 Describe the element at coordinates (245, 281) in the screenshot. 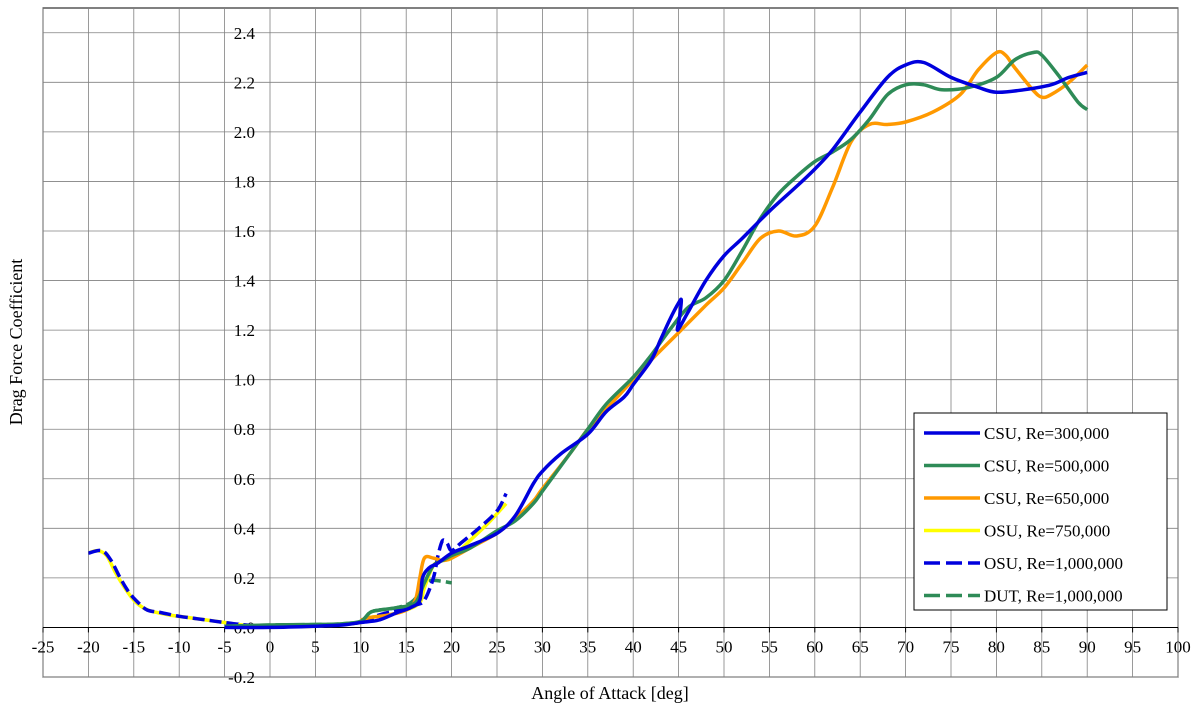

I see `y-tick-label: 1.4` at that location.